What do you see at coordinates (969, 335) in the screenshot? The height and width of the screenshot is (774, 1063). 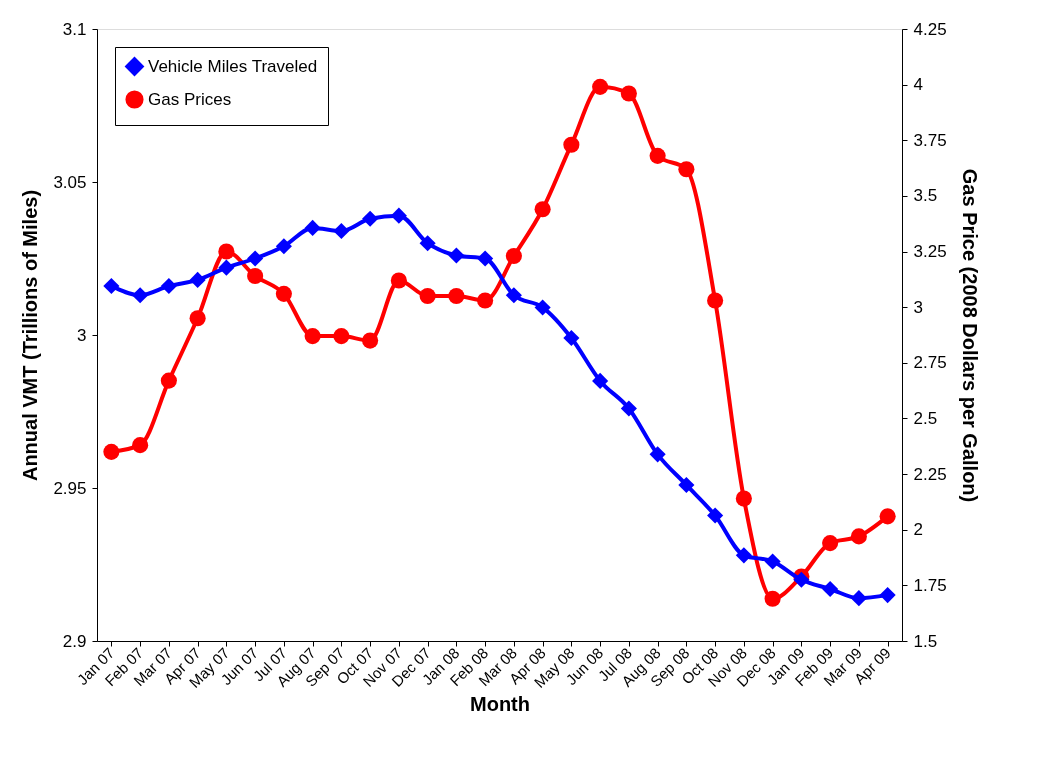 I see `y2-axis-title: Gas Price (2008 Dollars per Gallon)` at bounding box center [969, 335].